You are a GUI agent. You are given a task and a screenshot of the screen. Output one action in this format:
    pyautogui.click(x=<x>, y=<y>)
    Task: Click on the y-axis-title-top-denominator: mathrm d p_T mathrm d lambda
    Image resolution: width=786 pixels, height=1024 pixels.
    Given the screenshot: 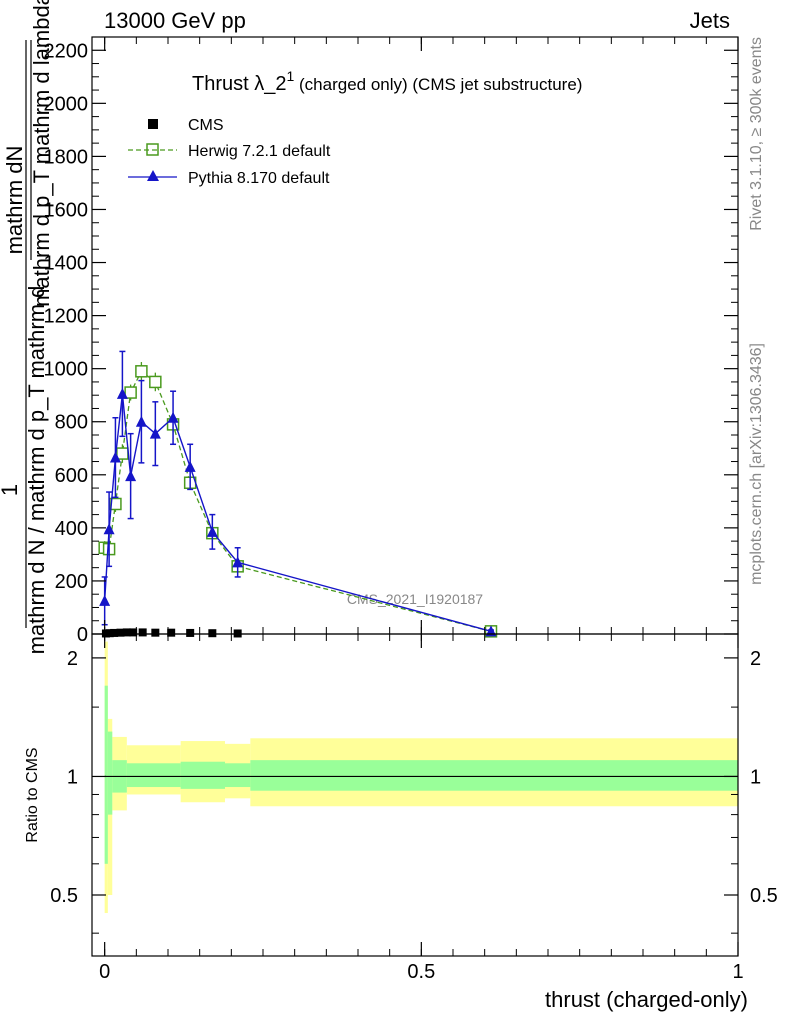 What is the action you would take?
    pyautogui.click(x=41, y=153)
    